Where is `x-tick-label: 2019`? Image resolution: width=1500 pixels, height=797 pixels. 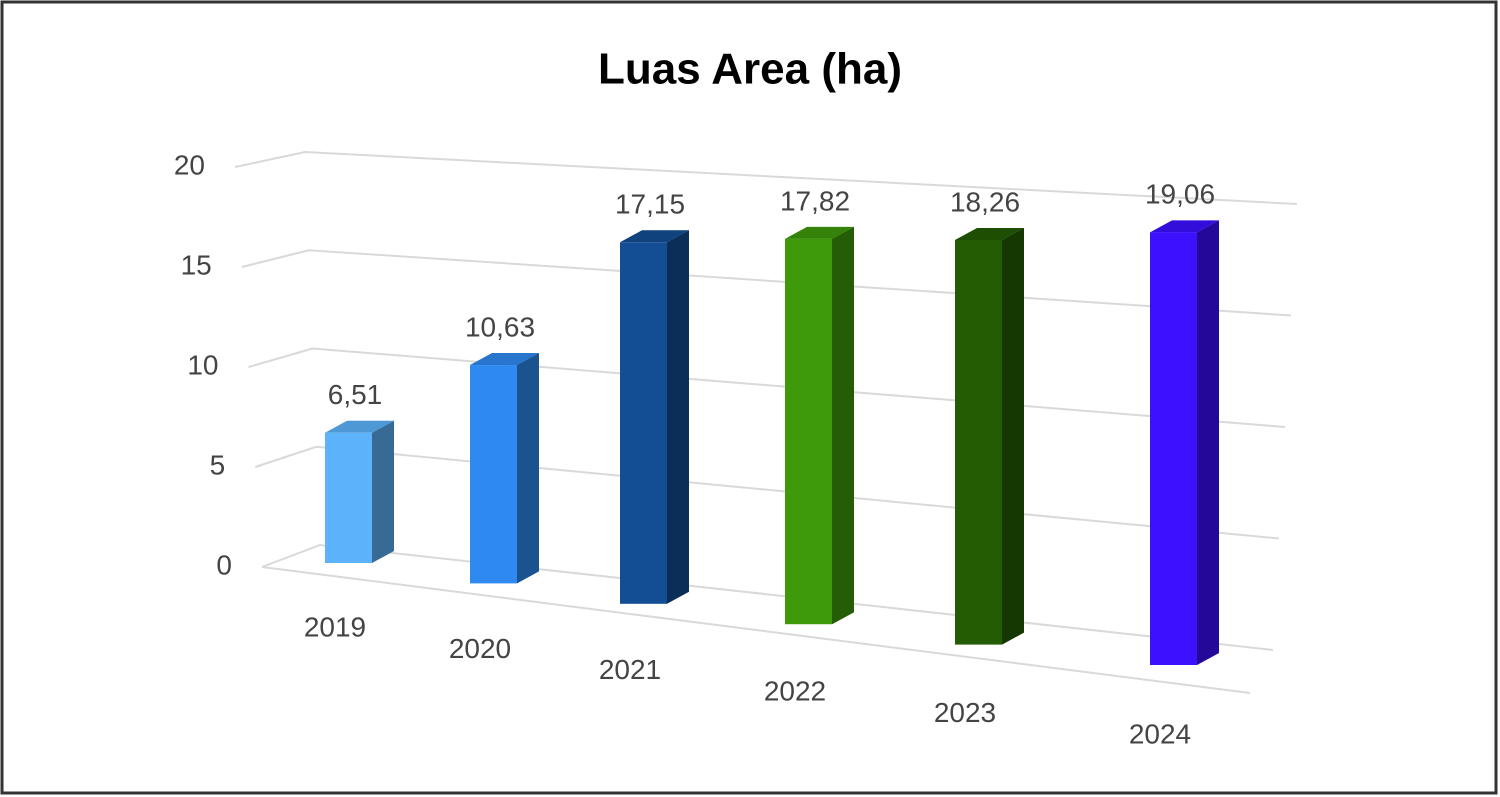 x-tick-label: 2019 is located at coordinates (335, 626).